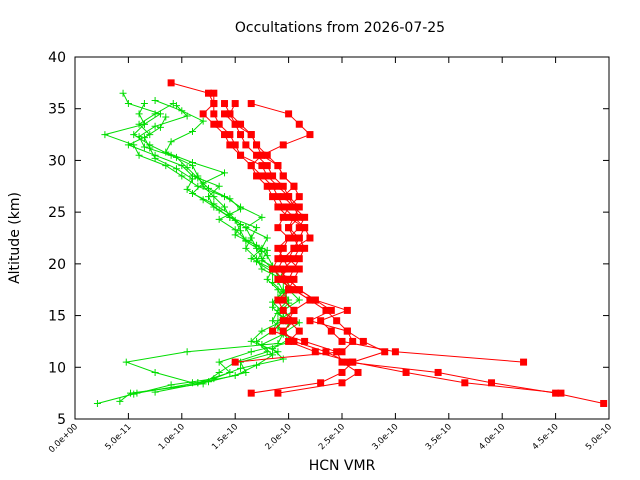 This screenshot has height=480, width=640. Describe the element at coordinates (57, 265) in the screenshot. I see `y-tick-label: 20` at that location.